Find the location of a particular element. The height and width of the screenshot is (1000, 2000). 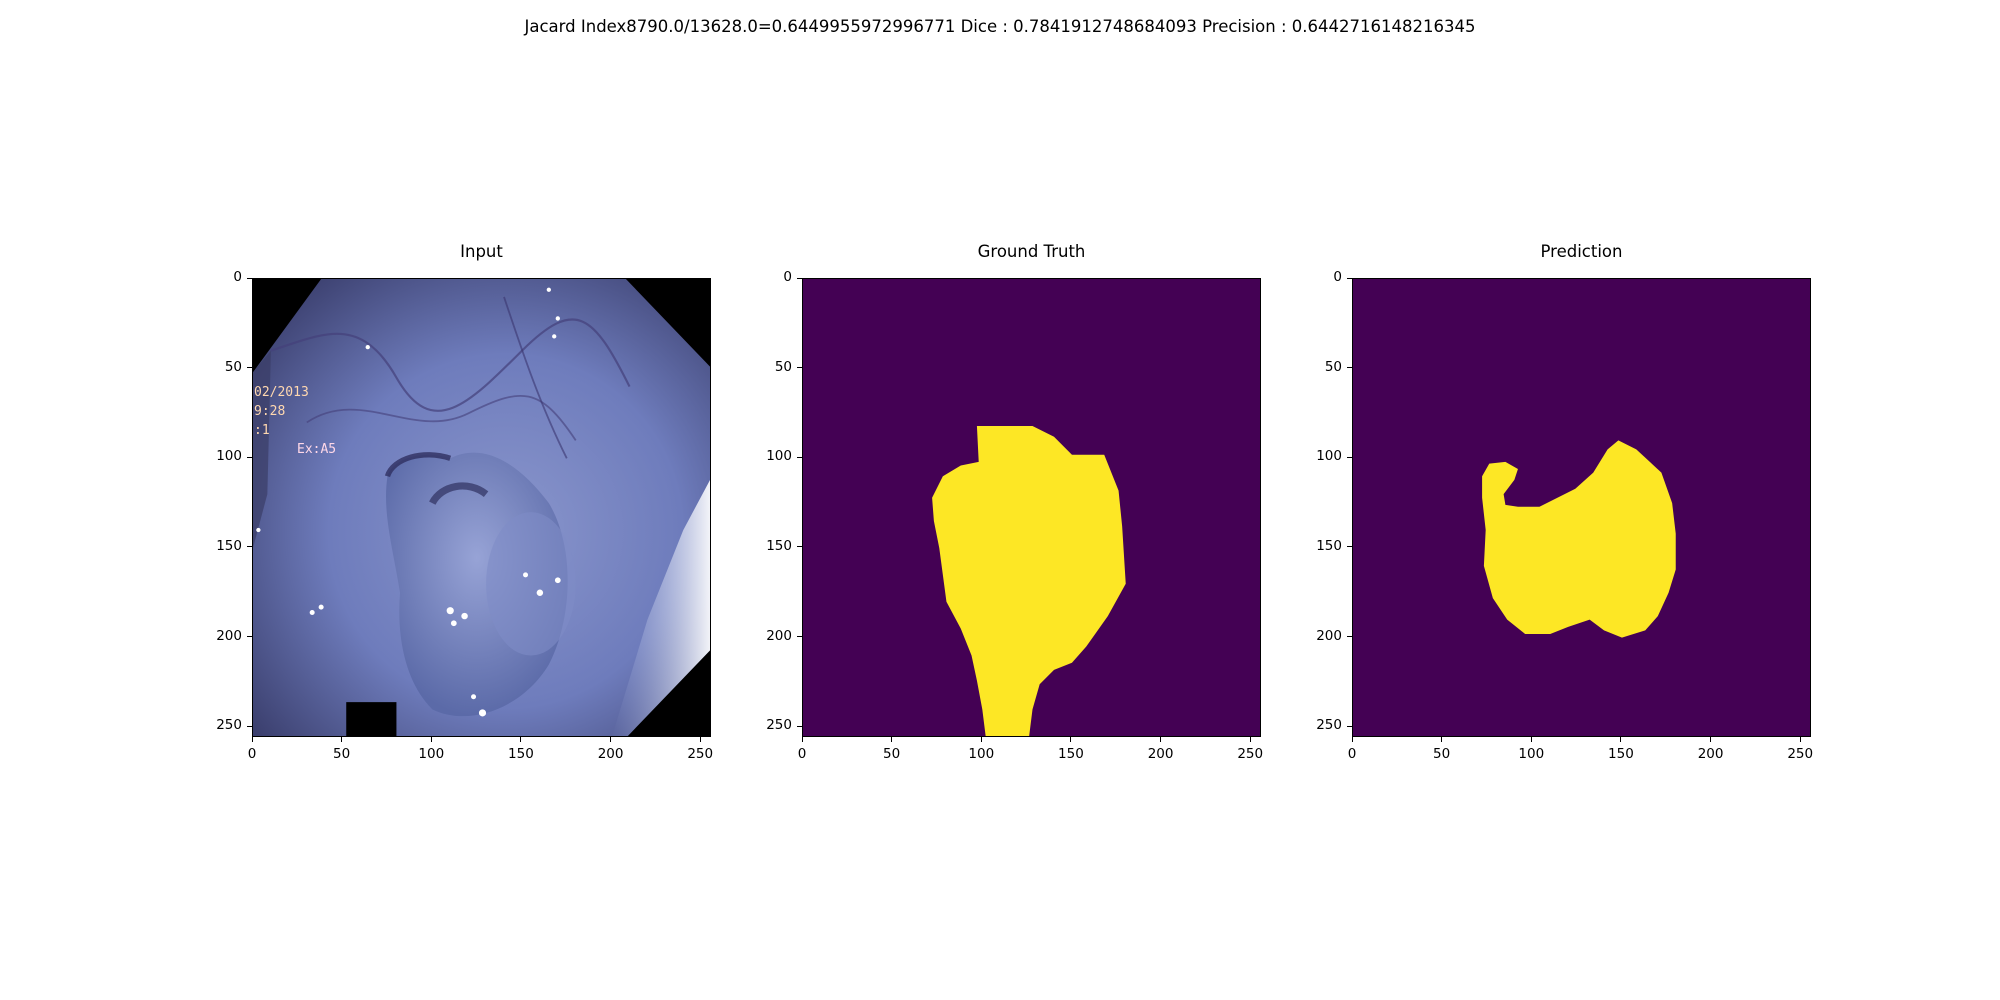

ground-truth-frame is located at coordinates (1031, 507).